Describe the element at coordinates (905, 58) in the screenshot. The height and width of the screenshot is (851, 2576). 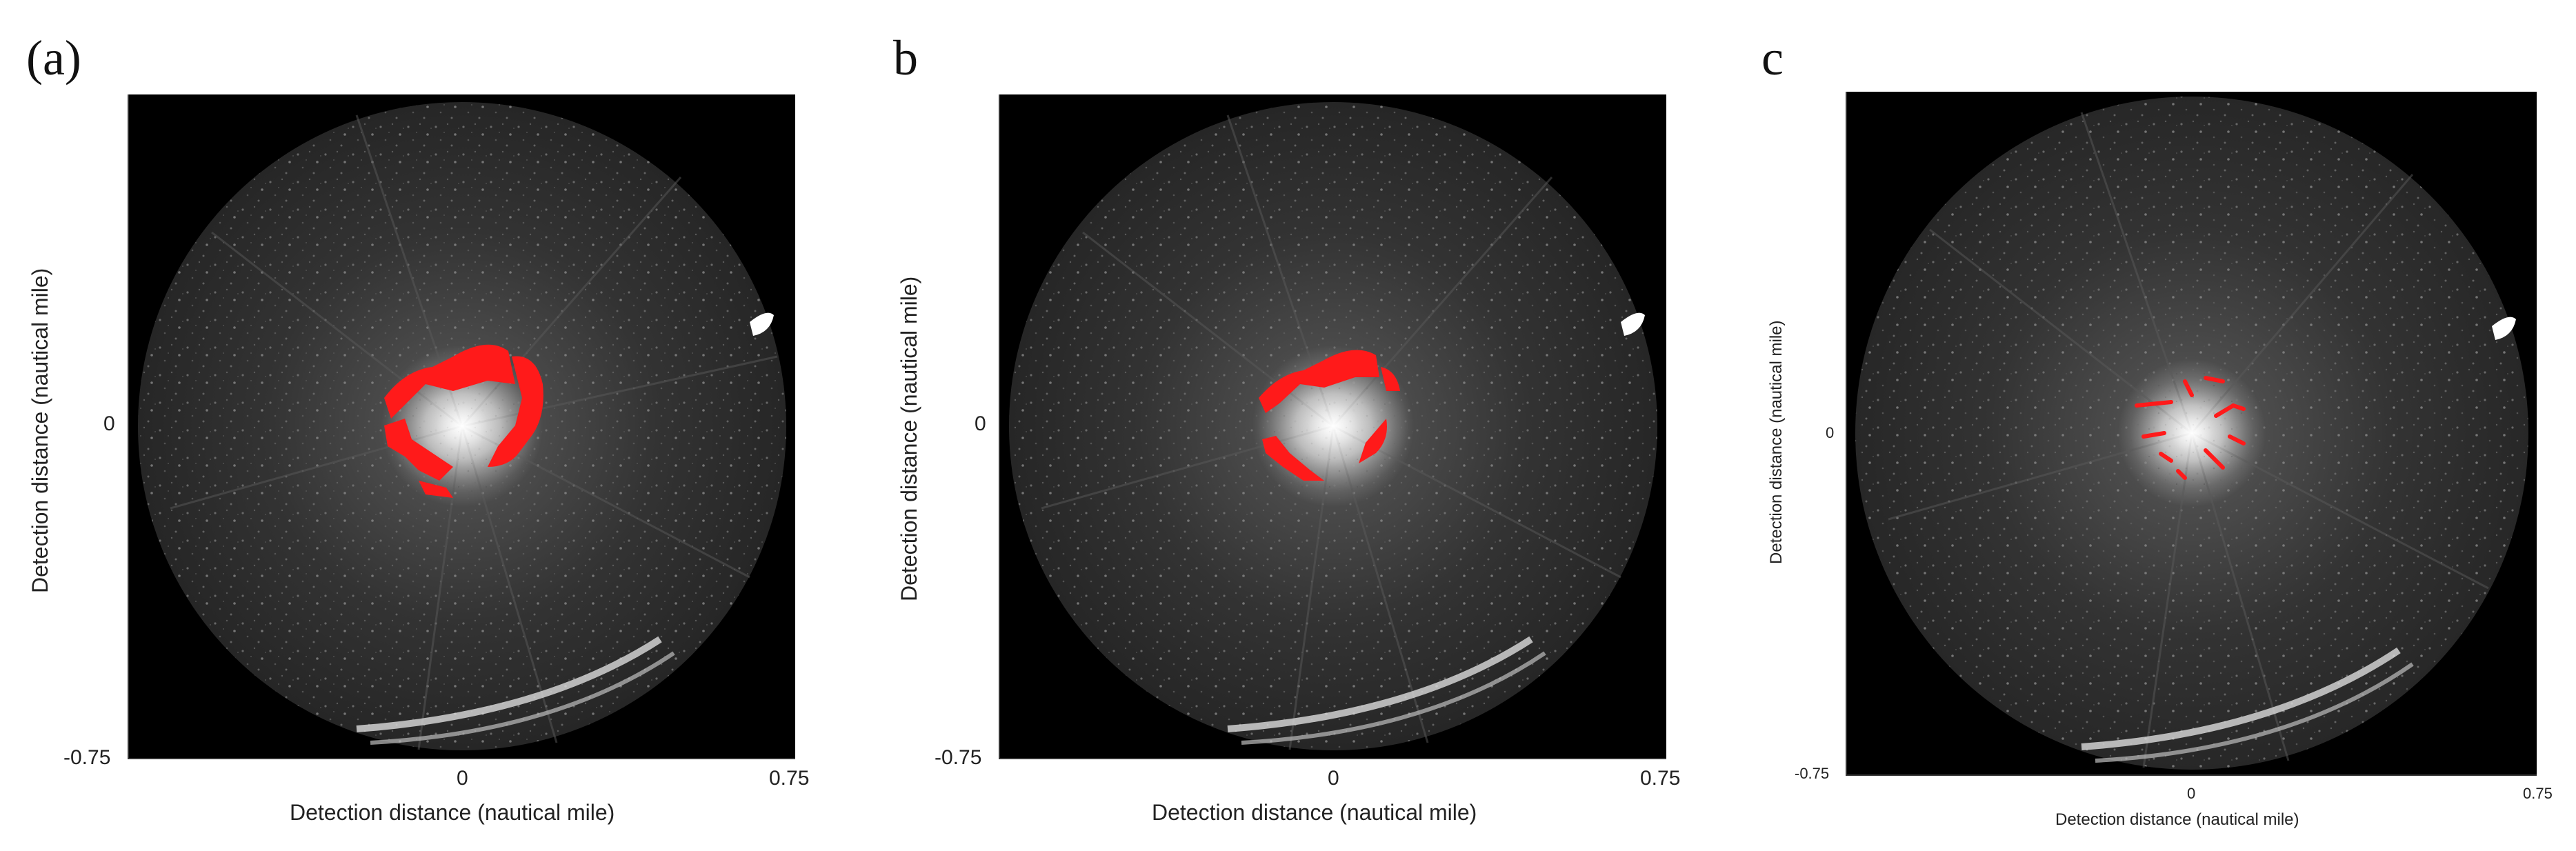
I see `panel-label: b` at that location.